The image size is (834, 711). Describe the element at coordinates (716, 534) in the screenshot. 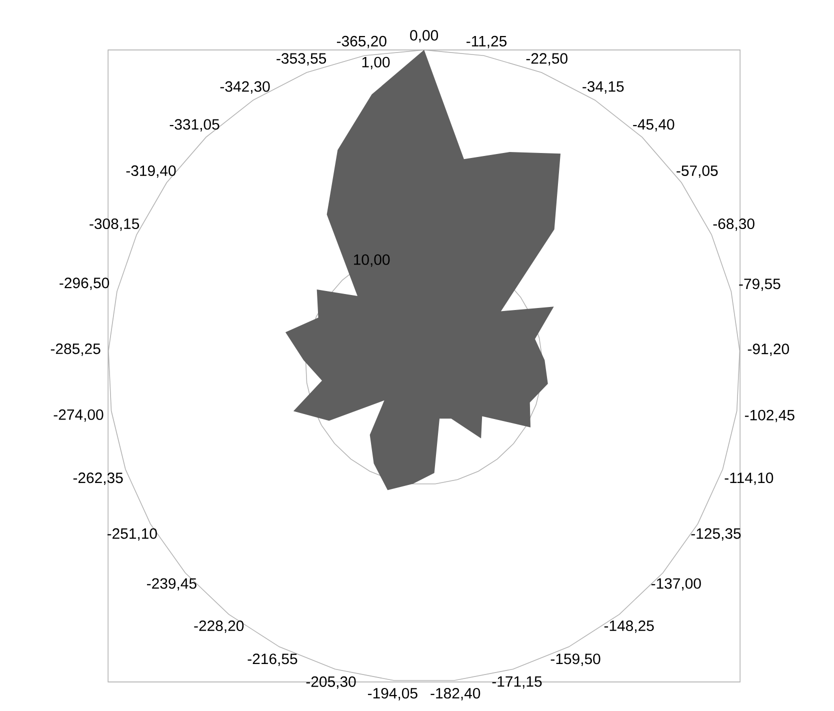

I see `spoke-label: -125,35` at that location.